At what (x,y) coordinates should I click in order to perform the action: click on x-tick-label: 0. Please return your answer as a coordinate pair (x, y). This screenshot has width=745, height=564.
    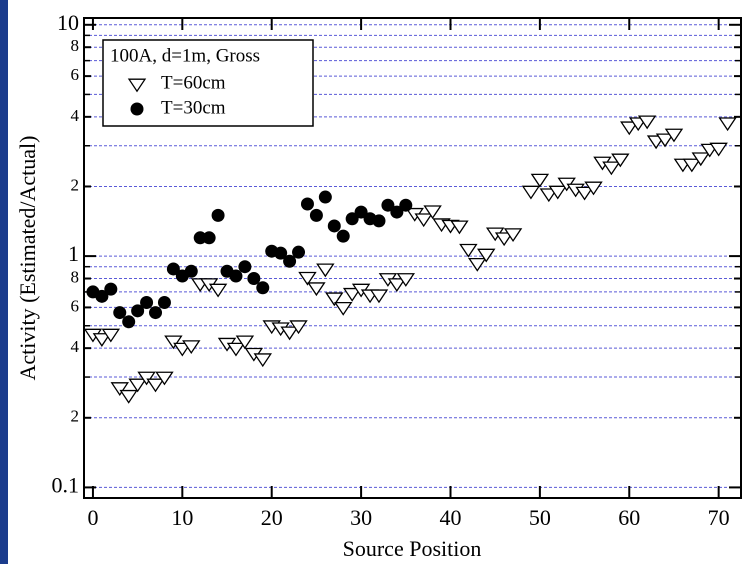
    Looking at the image, I should click on (92, 517).